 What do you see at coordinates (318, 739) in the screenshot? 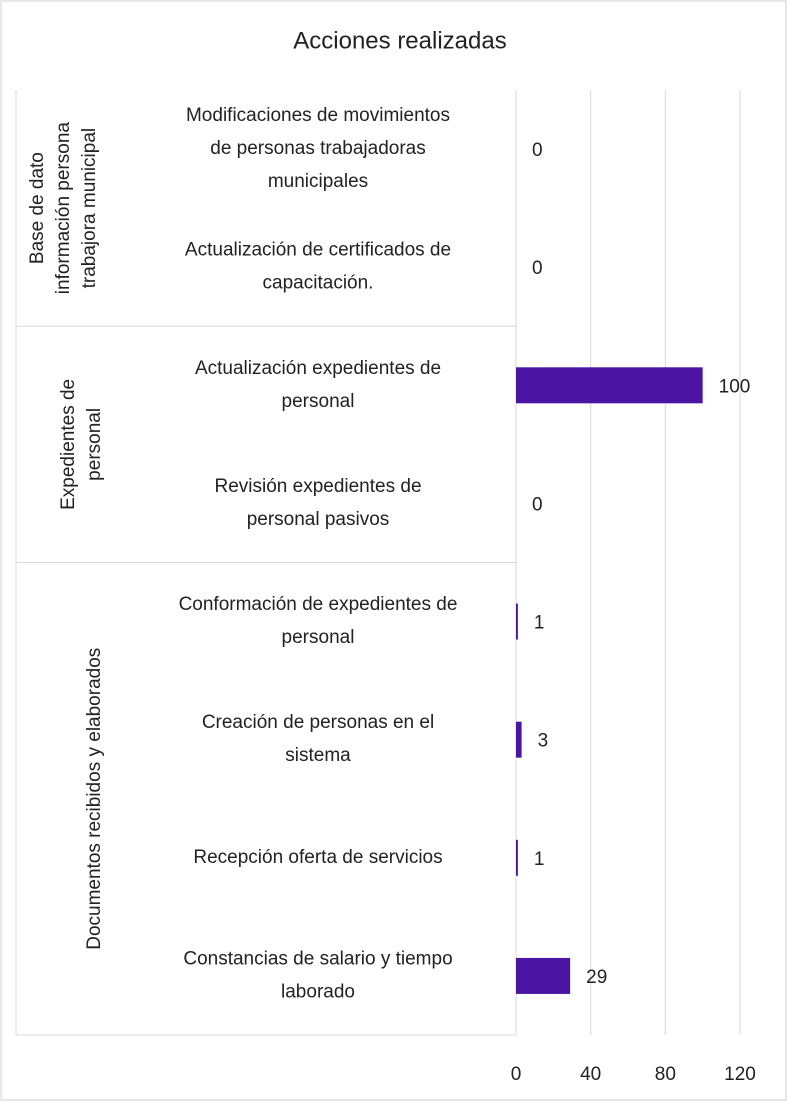
I see `category-label: Creación de personas en el sistema` at bounding box center [318, 739].